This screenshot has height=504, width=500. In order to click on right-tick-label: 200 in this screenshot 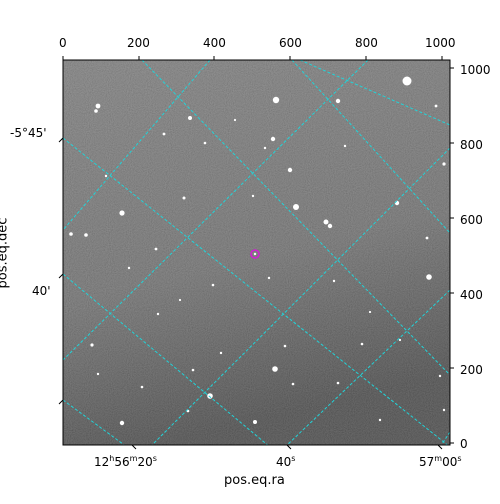, I will do `click(471, 370)`.